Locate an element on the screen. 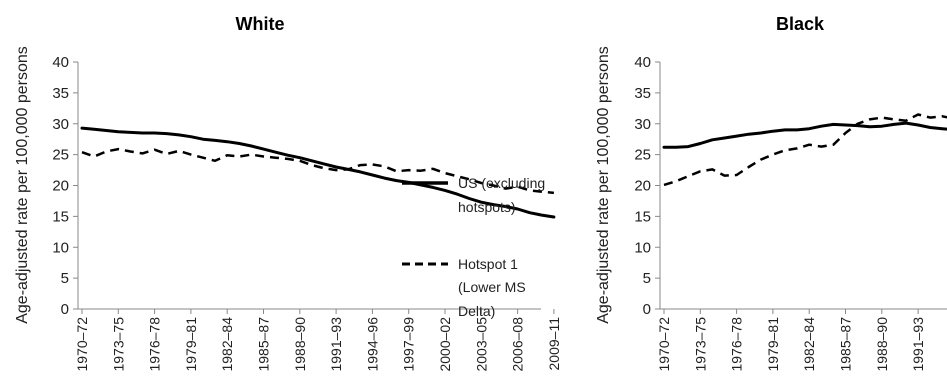  series-line-hotspot1-black is located at coordinates (805, 150).